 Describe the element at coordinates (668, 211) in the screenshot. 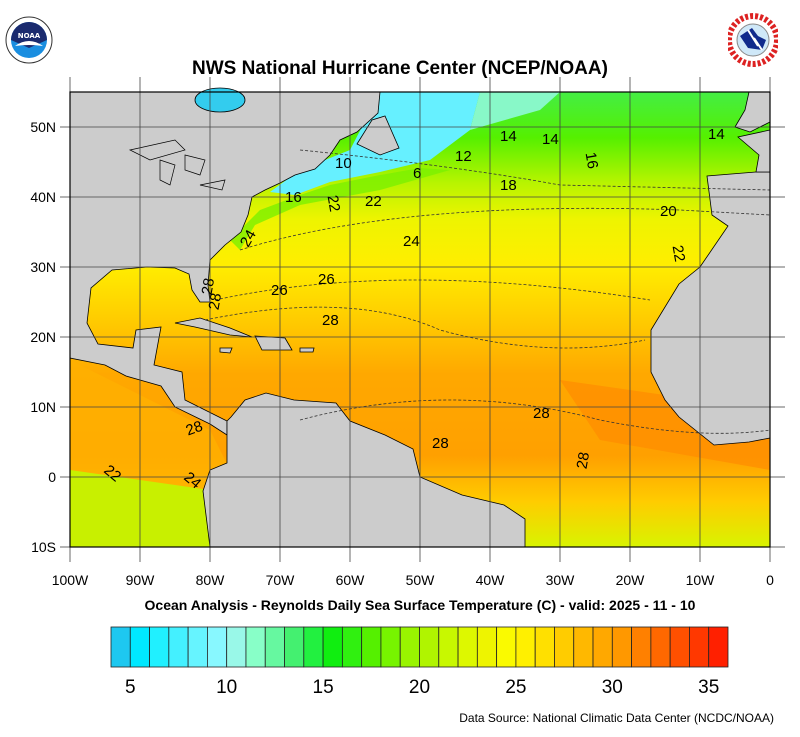

I see `contour-label: 20` at that location.